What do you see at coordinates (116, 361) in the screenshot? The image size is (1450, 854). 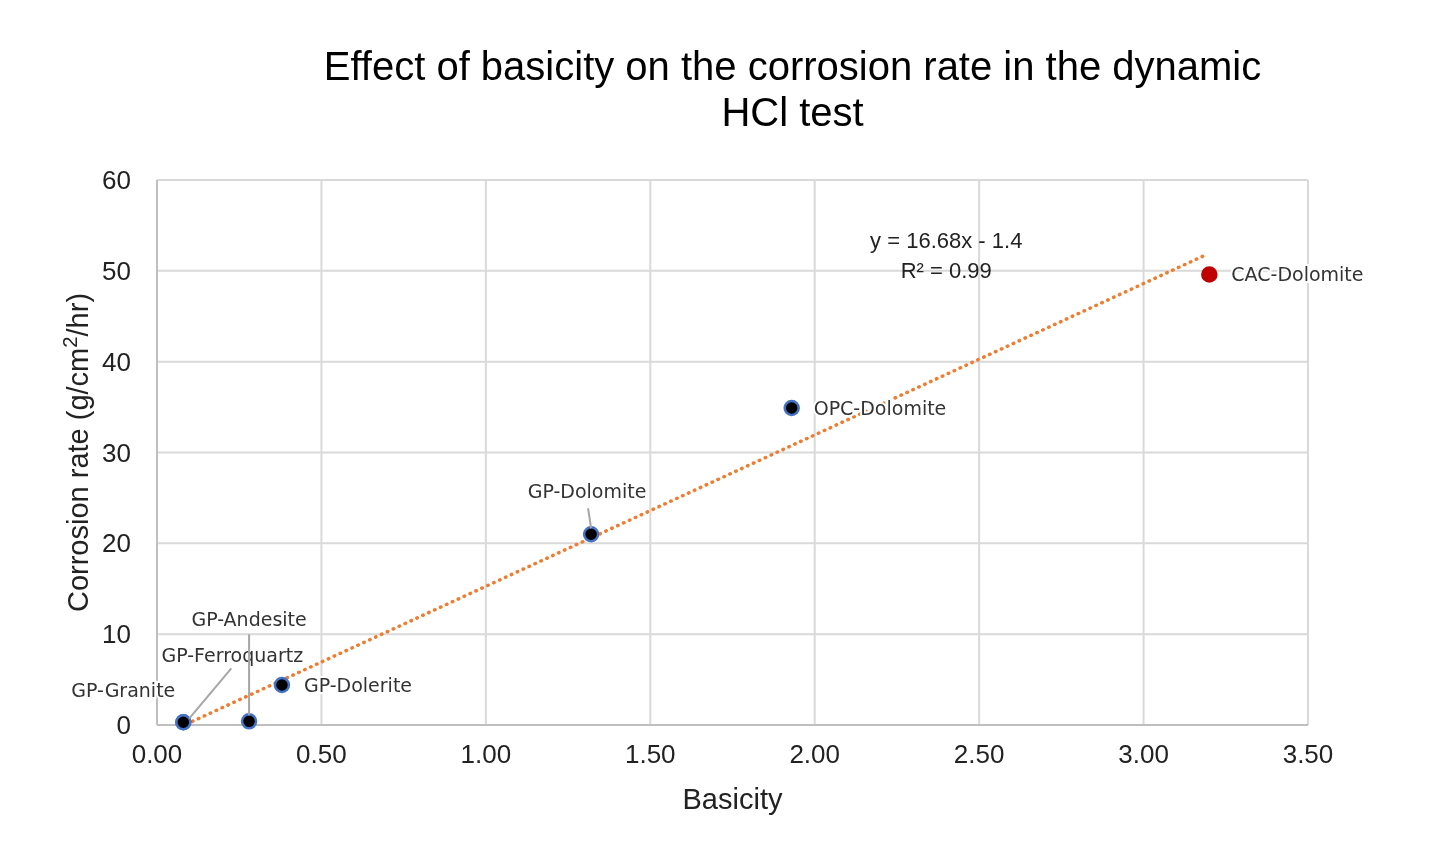 I see `y-tick-label: 40` at bounding box center [116, 361].